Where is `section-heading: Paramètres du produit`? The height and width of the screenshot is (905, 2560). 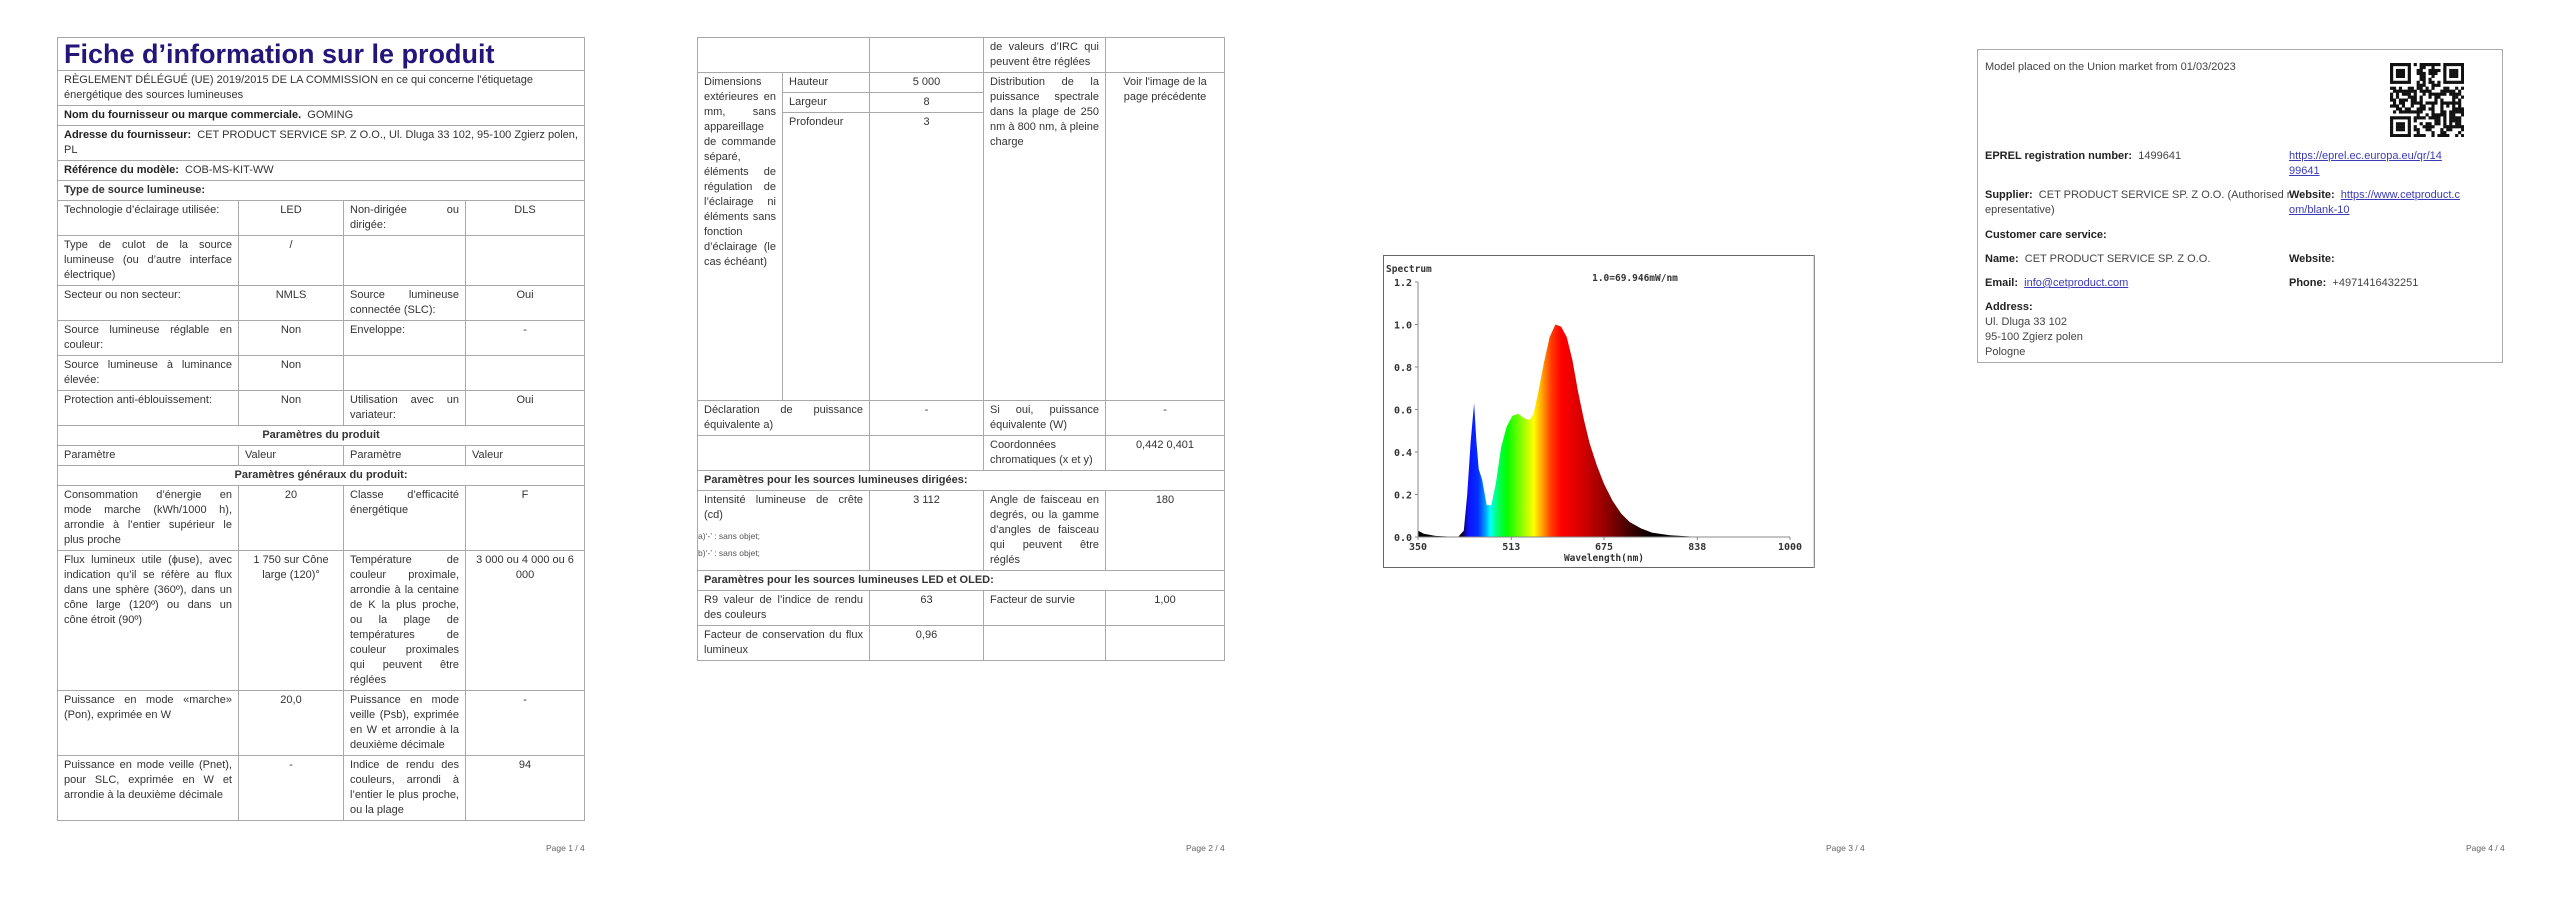 section-heading: Paramètres du produit is located at coordinates (321, 435).